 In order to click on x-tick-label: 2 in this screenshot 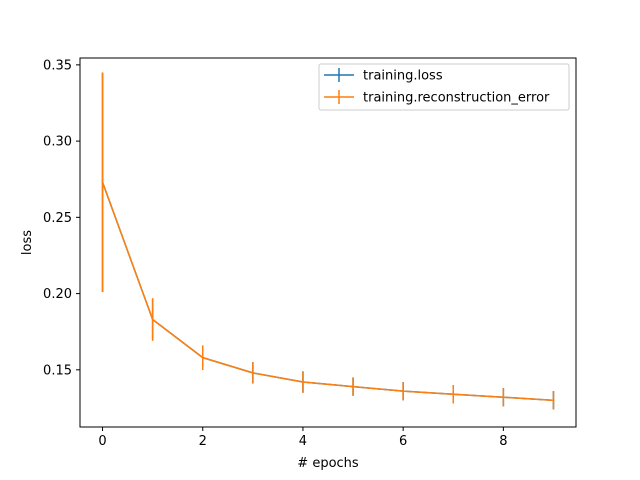, I will do `click(203, 441)`.